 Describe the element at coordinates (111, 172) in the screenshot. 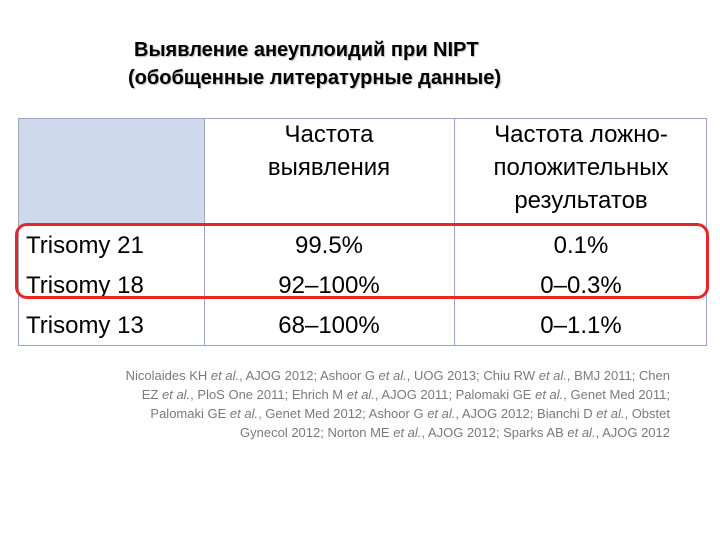

I see `table-corner-cell` at that location.